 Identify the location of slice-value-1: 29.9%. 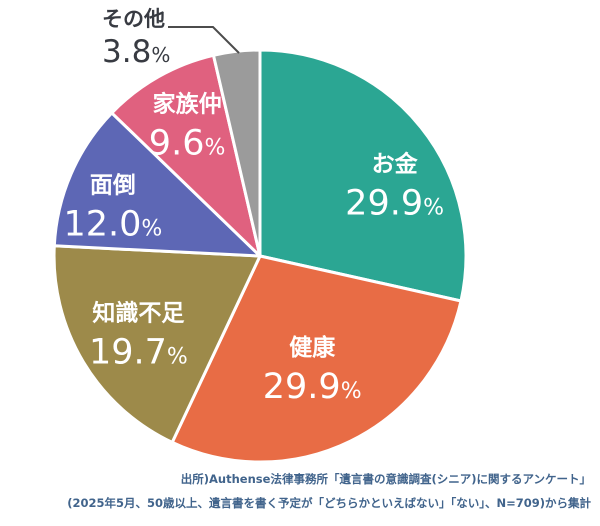
(312, 387).